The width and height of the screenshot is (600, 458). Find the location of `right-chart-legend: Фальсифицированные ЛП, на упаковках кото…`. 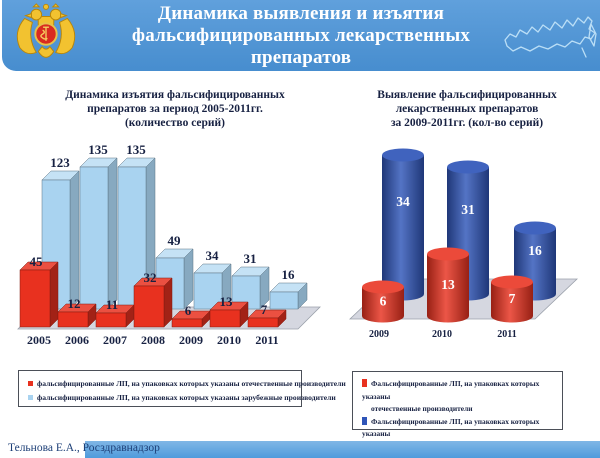

right-chart-legend: Фальсифицированные ЛП, на упаковках кото… is located at coordinates (457, 411).